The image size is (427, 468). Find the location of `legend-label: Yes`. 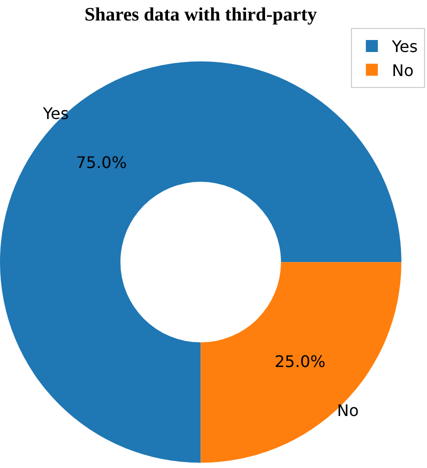

legend-label: Yes is located at coordinates (404, 46).